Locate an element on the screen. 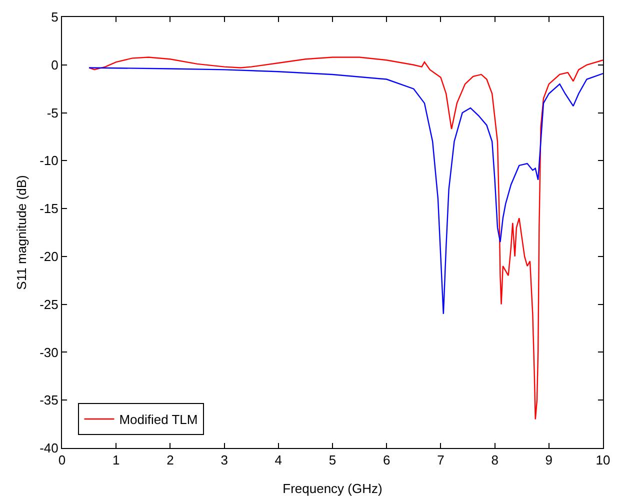 The width and height of the screenshot is (620, 496). x-tick-label: 9 is located at coordinates (549, 460).